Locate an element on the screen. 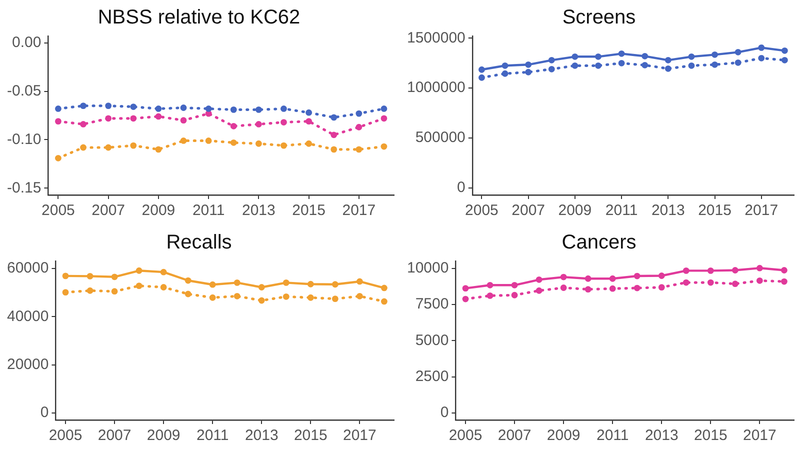  chart-title: Recalls is located at coordinates (199, 243).